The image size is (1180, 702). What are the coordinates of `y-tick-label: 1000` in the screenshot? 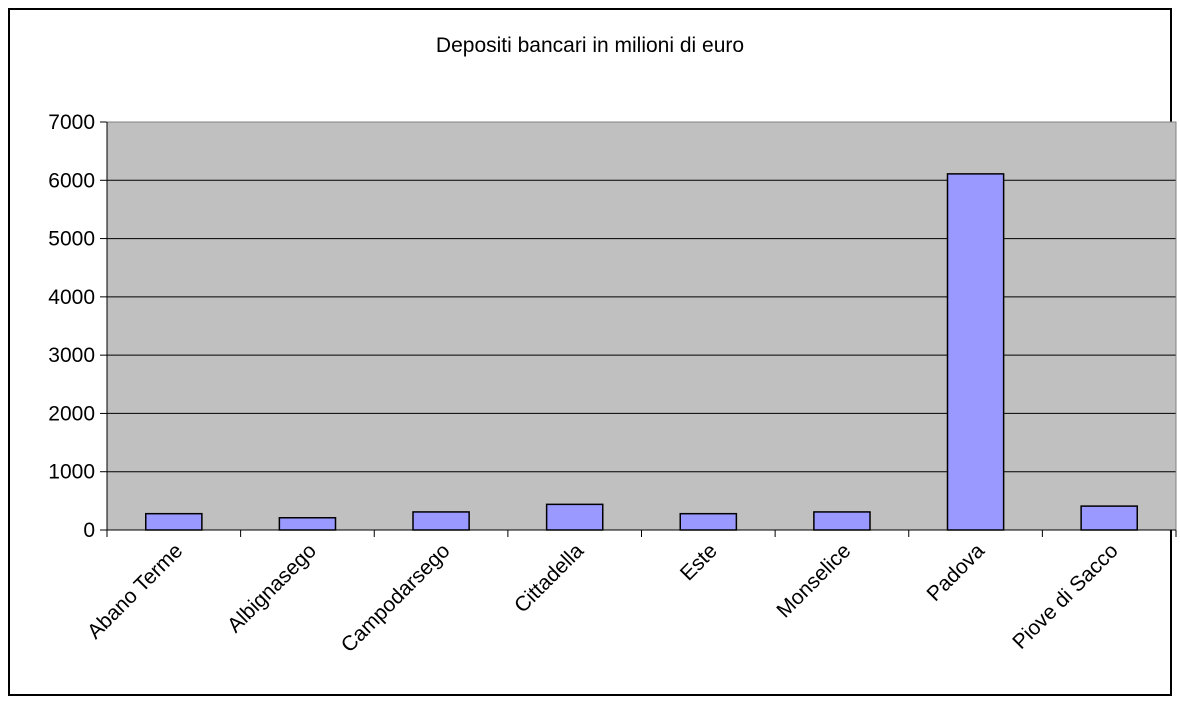 It's located at (71, 472).